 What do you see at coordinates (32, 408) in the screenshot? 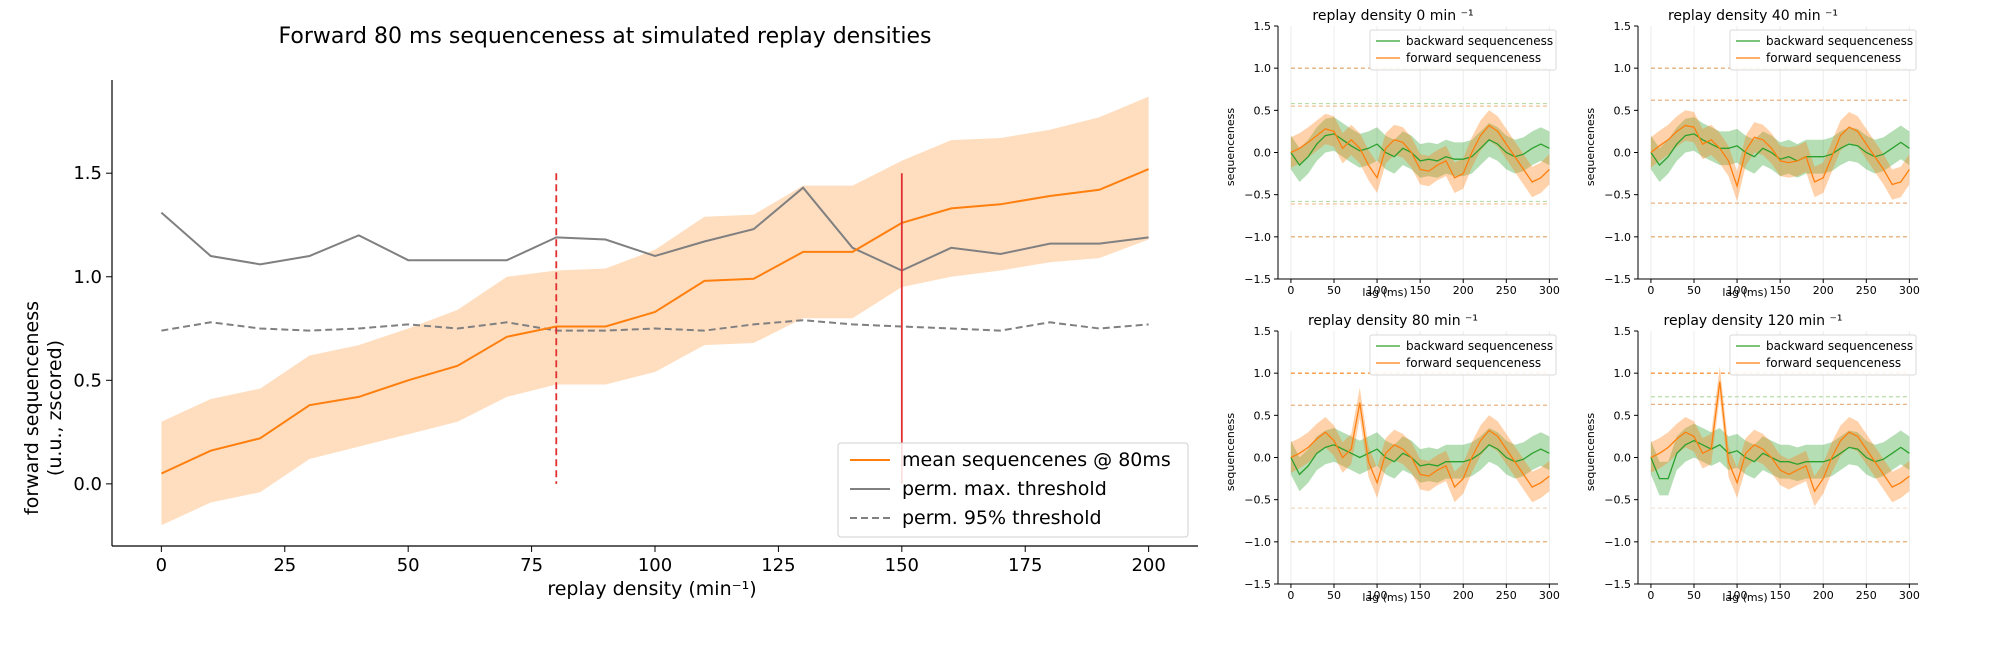
I see `main-chart-ylabel-line1: forward sequenceness` at bounding box center [32, 408].